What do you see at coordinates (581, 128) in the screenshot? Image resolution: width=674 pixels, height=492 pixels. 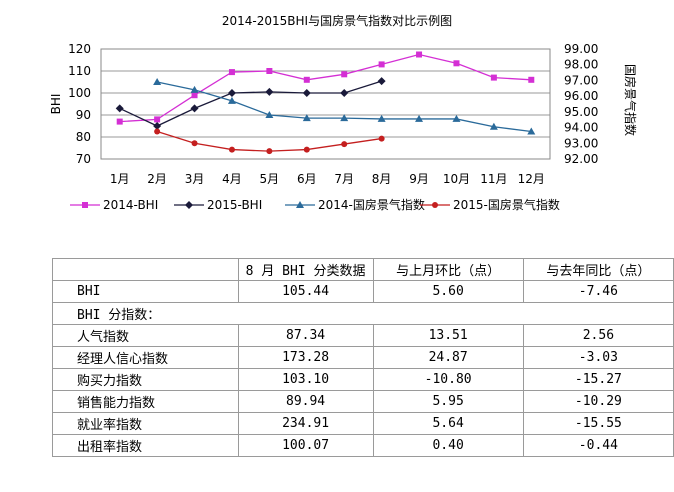 I see `y2-tick-label: 94.00` at bounding box center [581, 128].